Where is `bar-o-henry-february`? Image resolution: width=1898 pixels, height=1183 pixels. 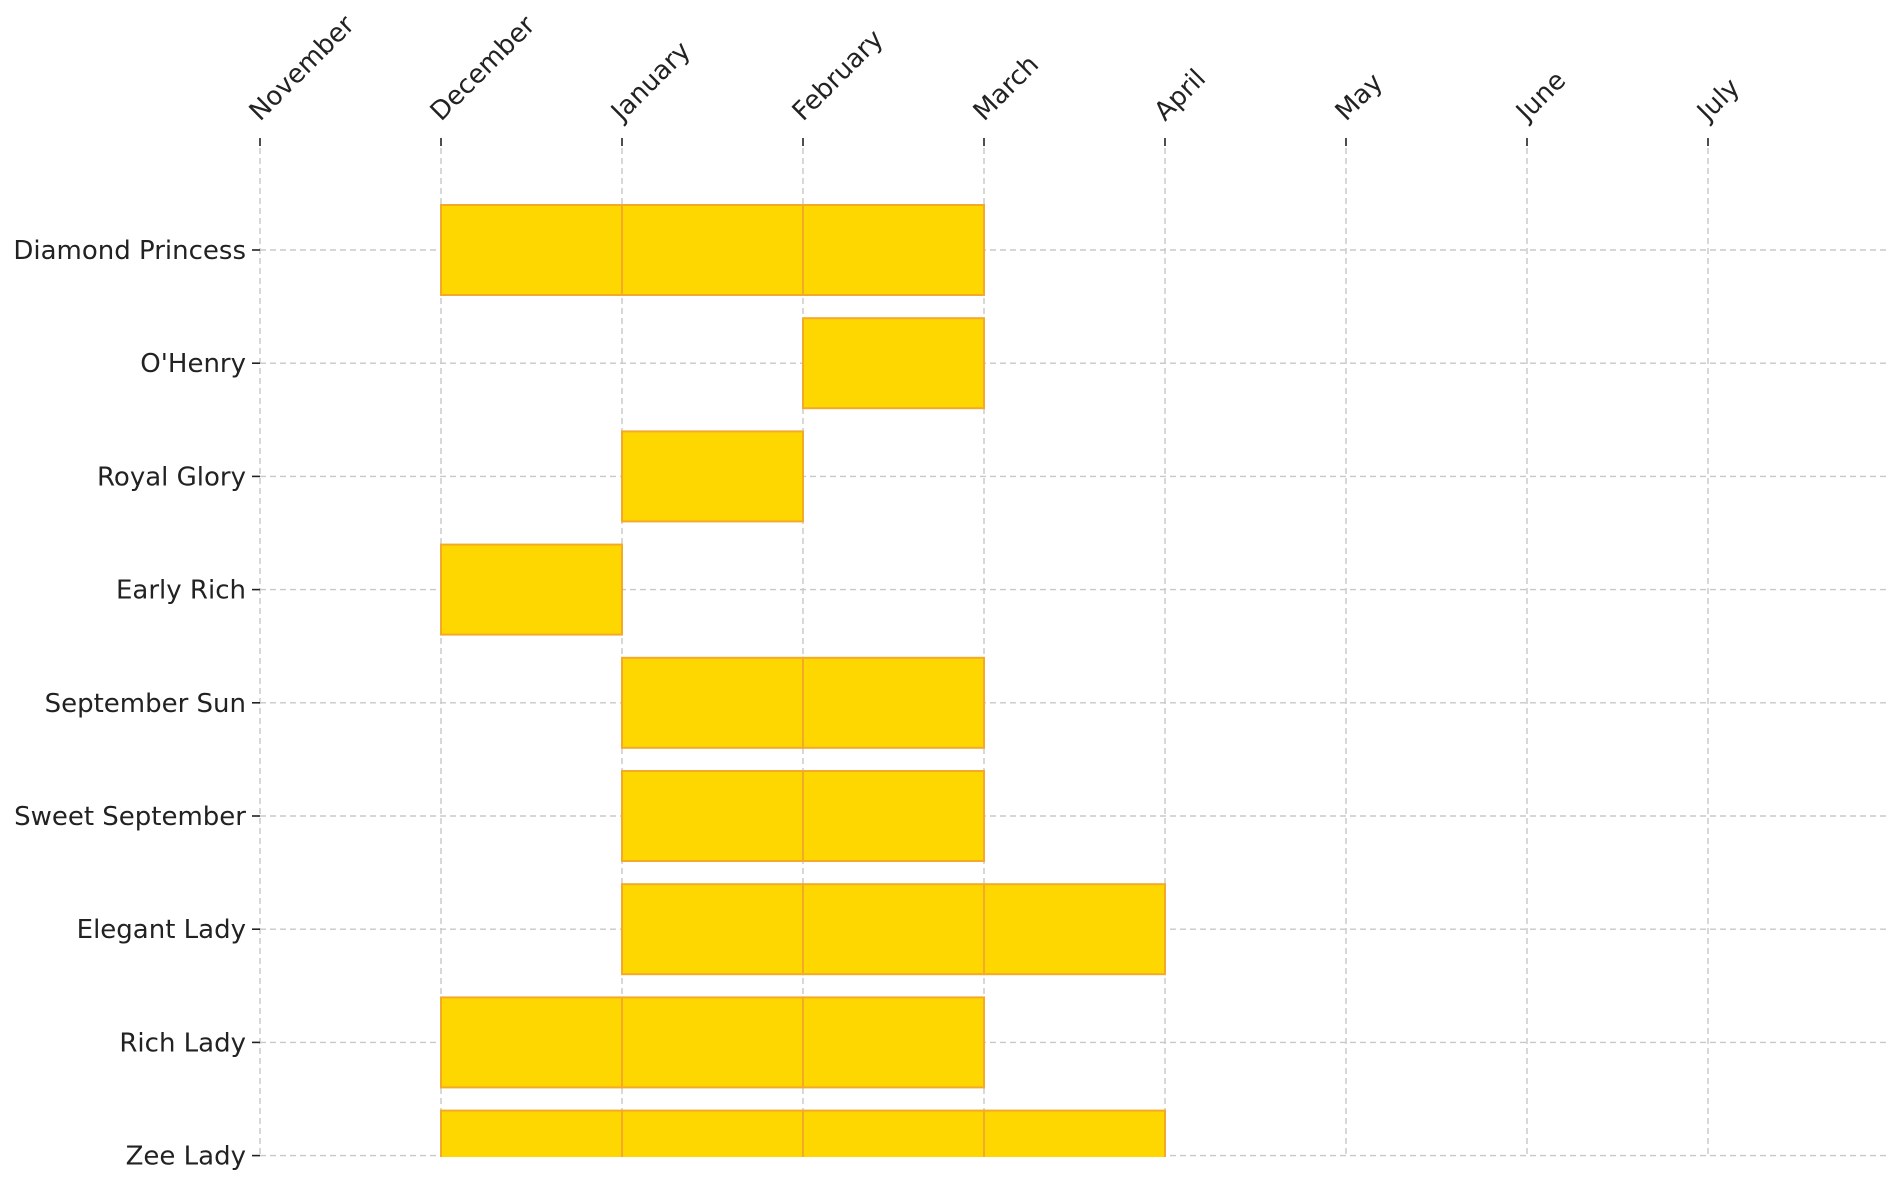 bar-o-henry-february is located at coordinates (893, 363).